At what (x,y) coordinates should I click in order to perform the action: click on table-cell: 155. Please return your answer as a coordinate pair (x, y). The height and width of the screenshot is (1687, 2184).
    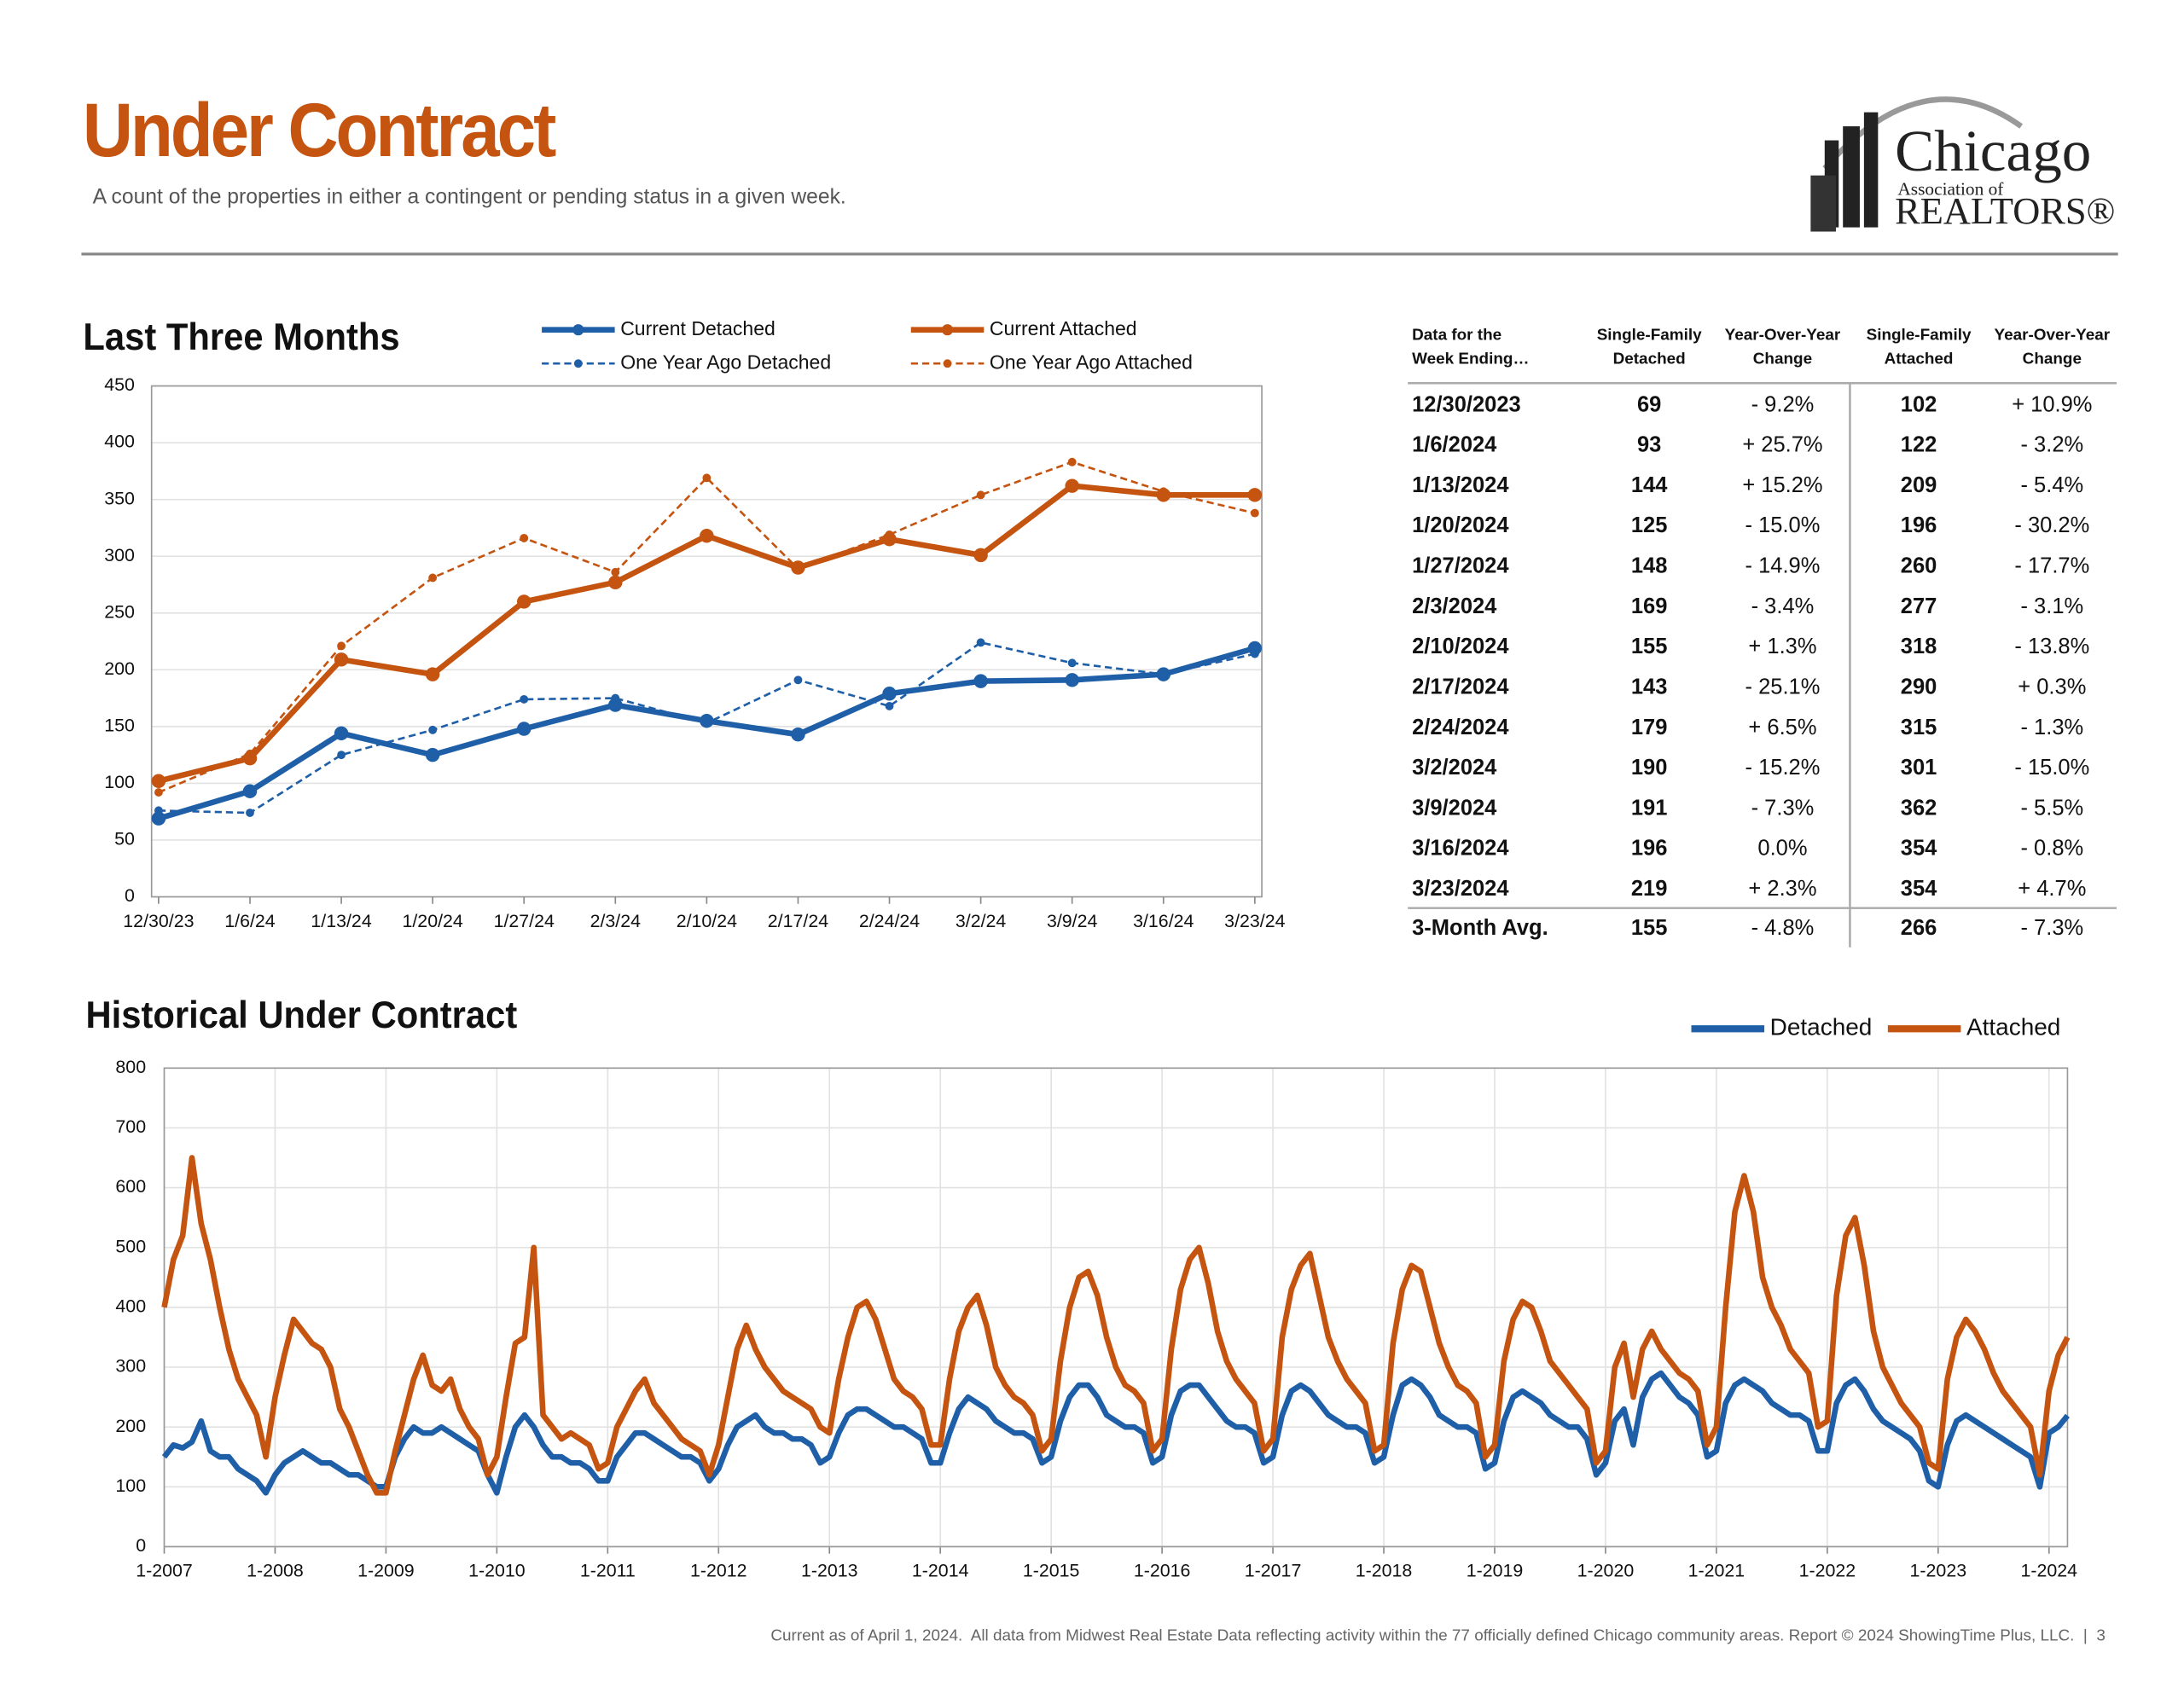
    Looking at the image, I should click on (1649, 928).